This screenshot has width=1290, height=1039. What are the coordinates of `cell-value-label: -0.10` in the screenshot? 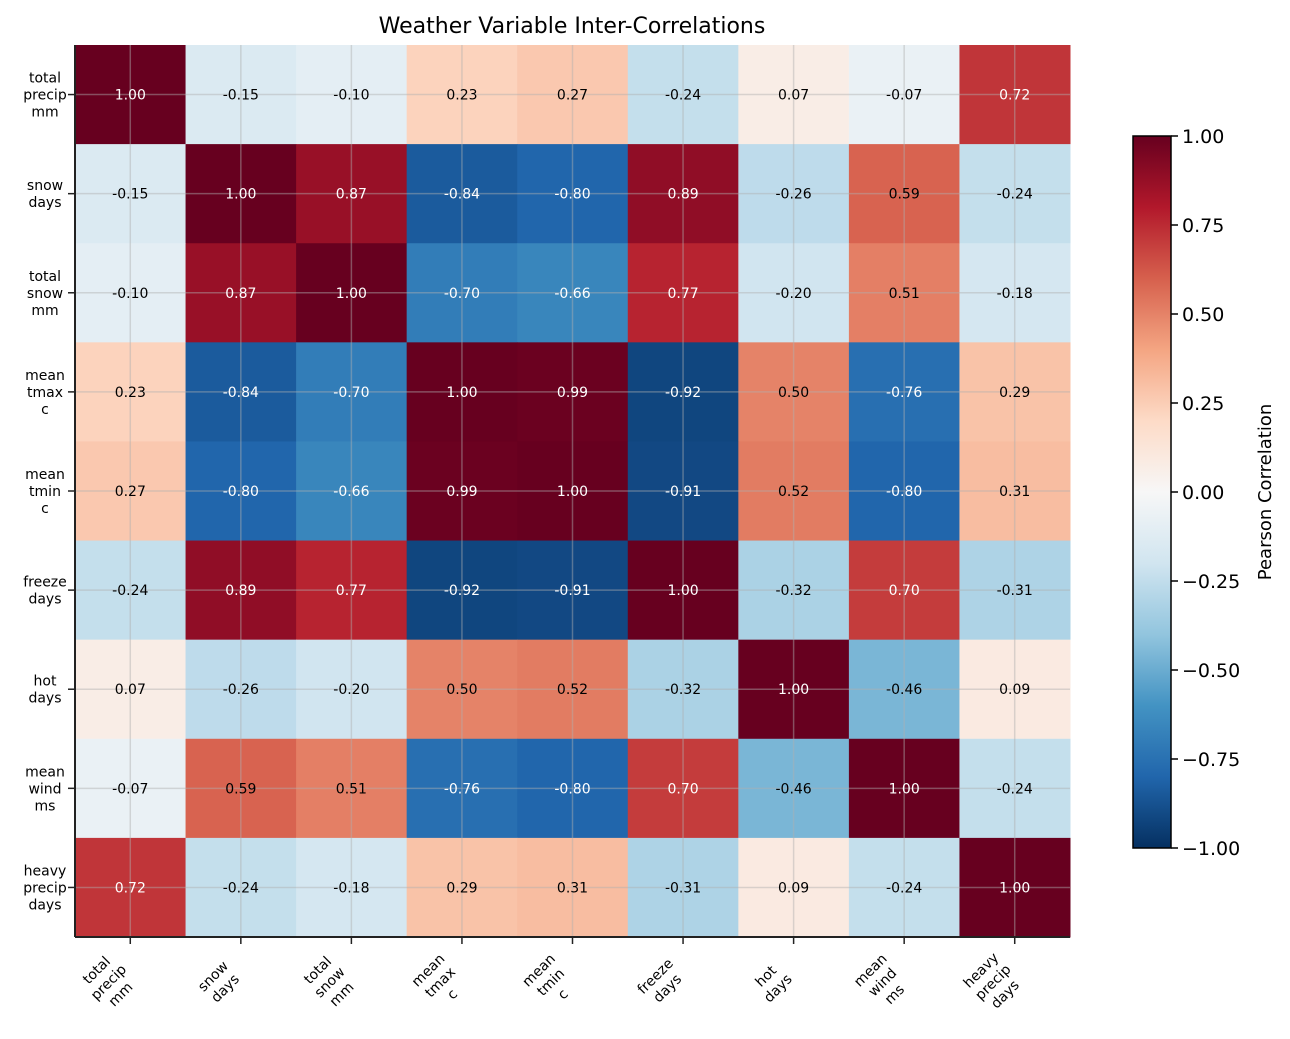 It's located at (130, 294).